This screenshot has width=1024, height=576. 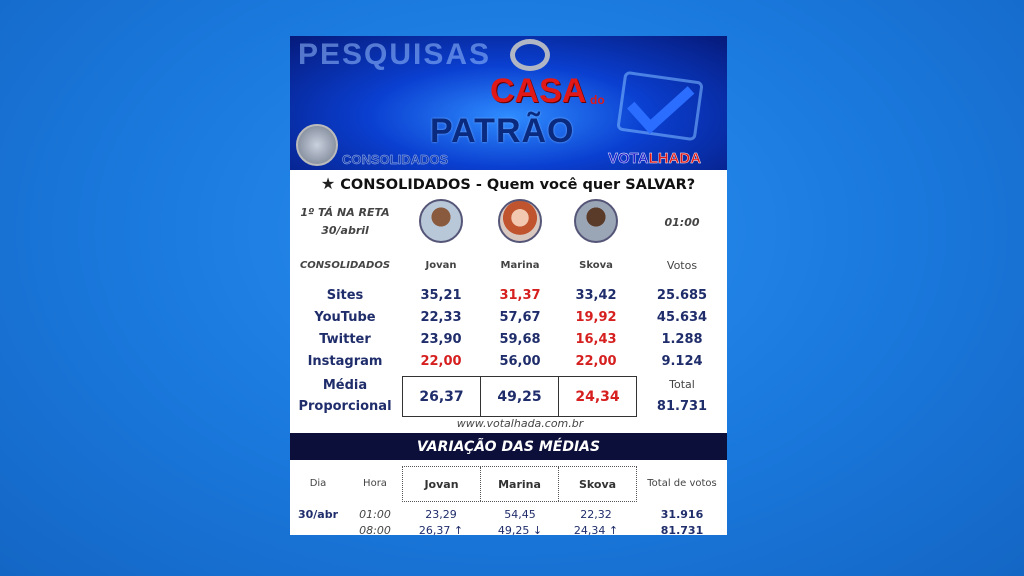 What do you see at coordinates (682, 222) in the screenshot?
I see `round-time: 01:00` at bounding box center [682, 222].